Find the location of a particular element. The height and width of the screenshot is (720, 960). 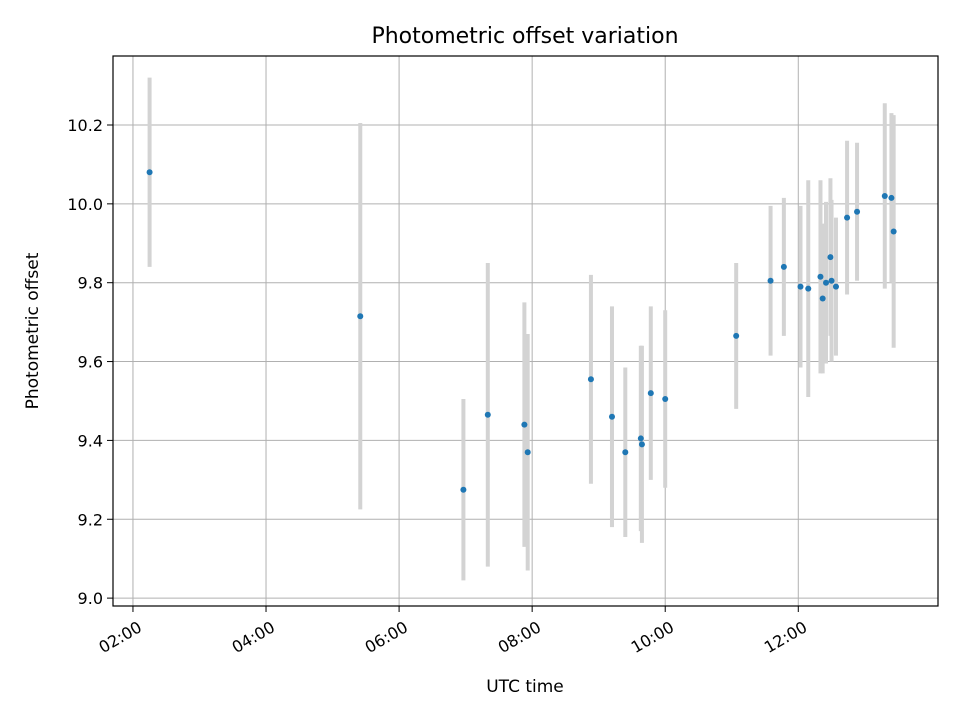

y-tick-label: 10.2 is located at coordinates (85, 125).